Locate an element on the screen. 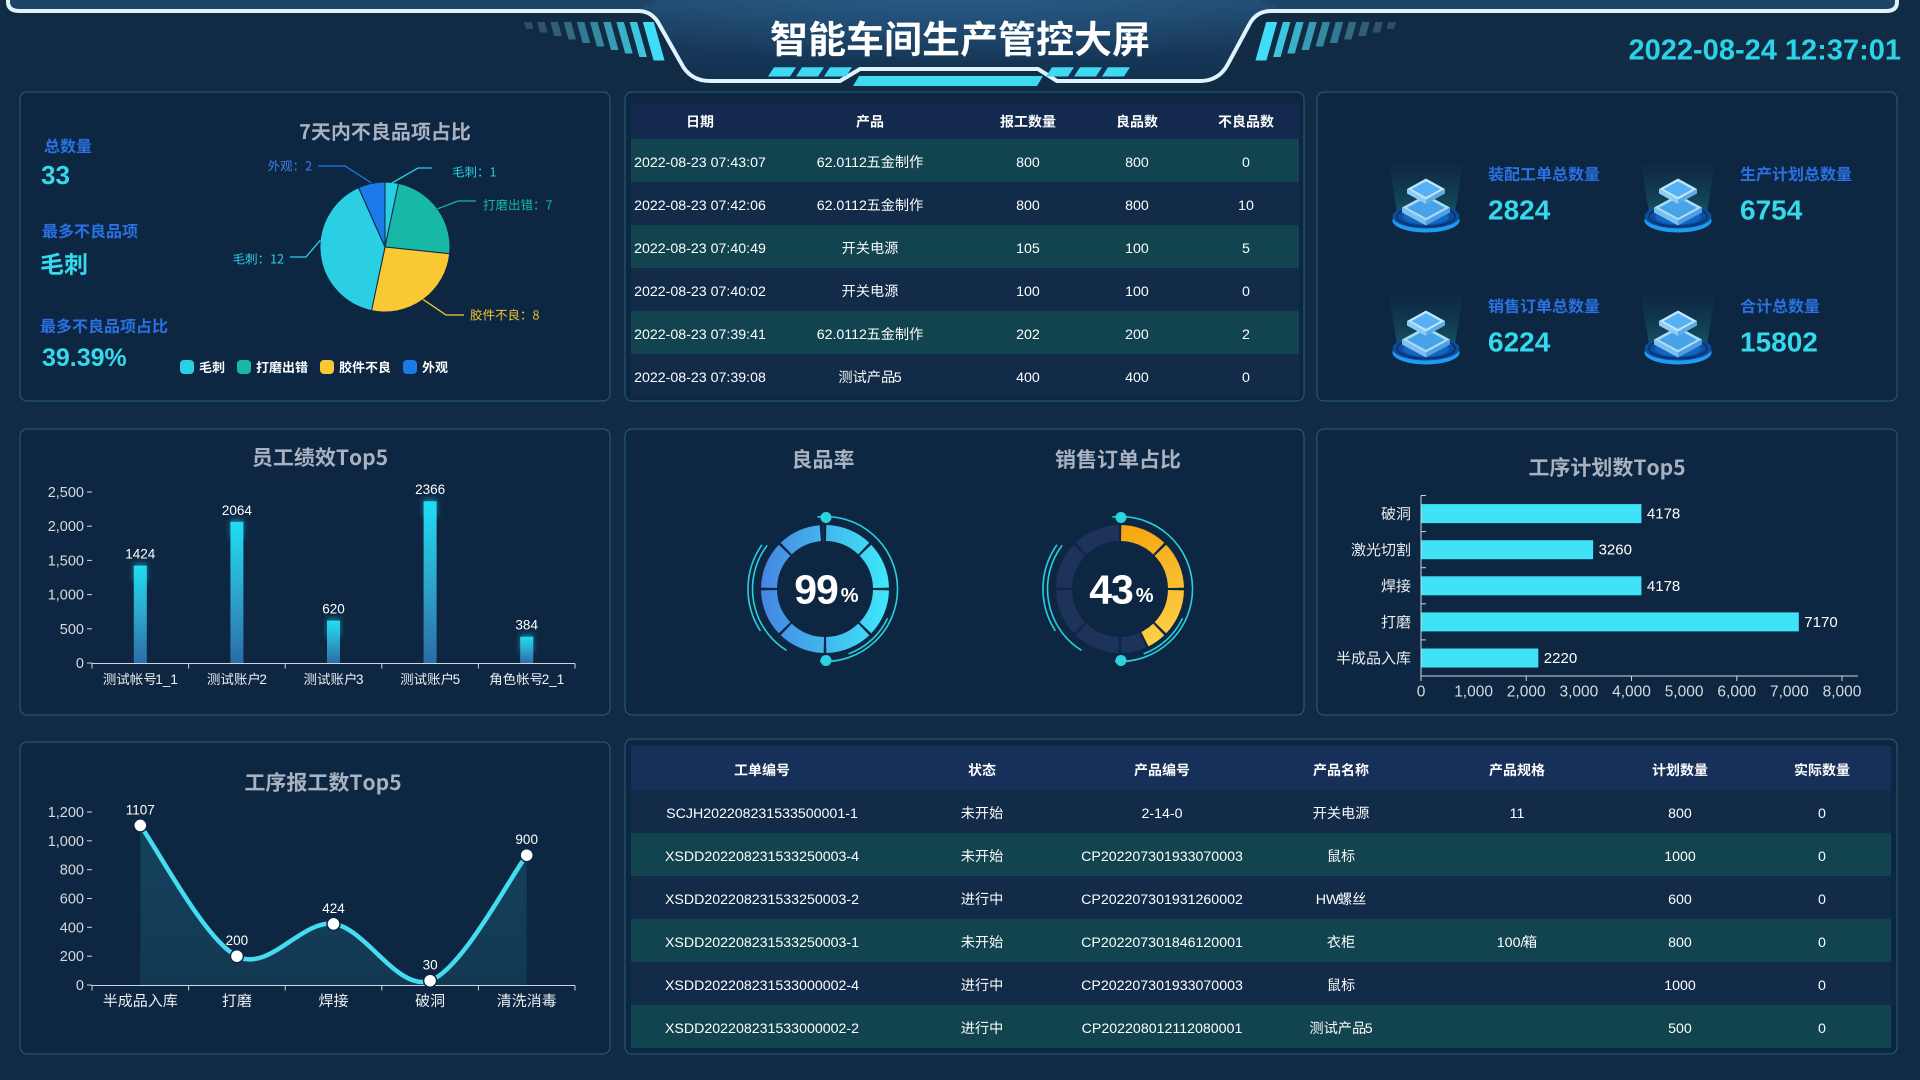 The image size is (1920, 1080). svg-text: 33 is located at coordinates (55, 175).